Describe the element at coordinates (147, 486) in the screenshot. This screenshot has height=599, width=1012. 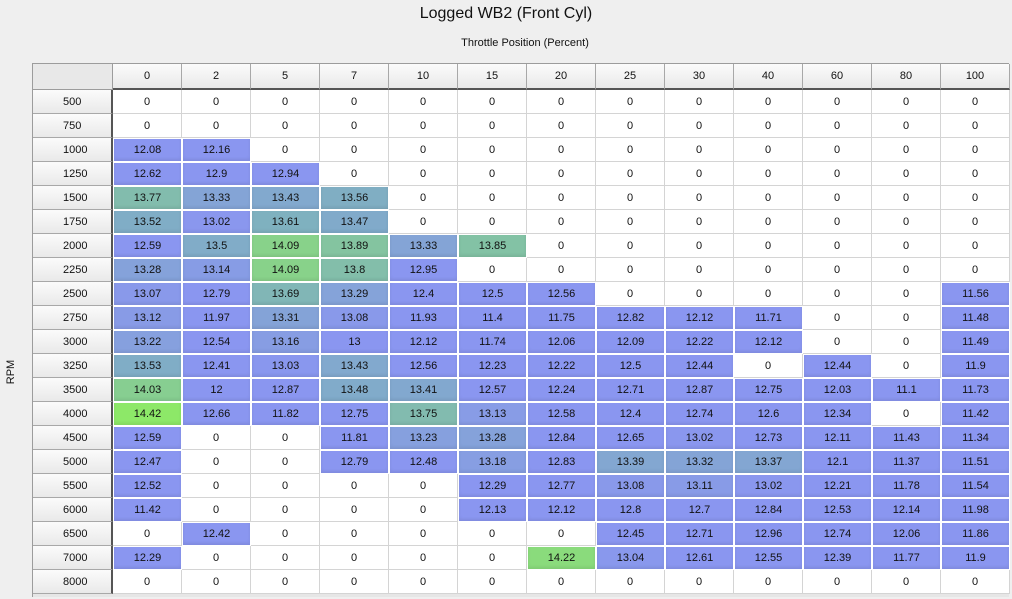
I see `table-cell: 12.52` at that location.